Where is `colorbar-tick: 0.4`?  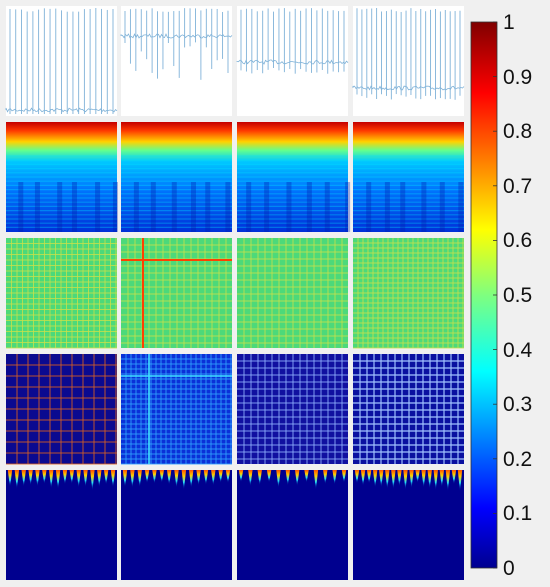
colorbar-tick: 0.4 is located at coordinates (518, 350).